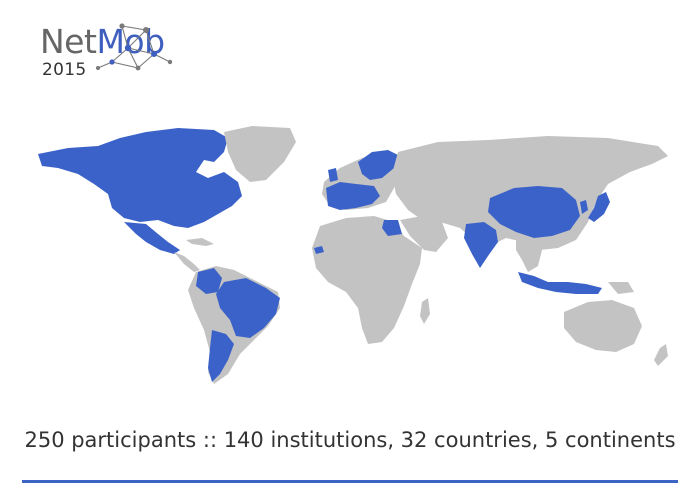  What do you see at coordinates (152, 238) in the screenshot?
I see `mexico-region` at bounding box center [152, 238].